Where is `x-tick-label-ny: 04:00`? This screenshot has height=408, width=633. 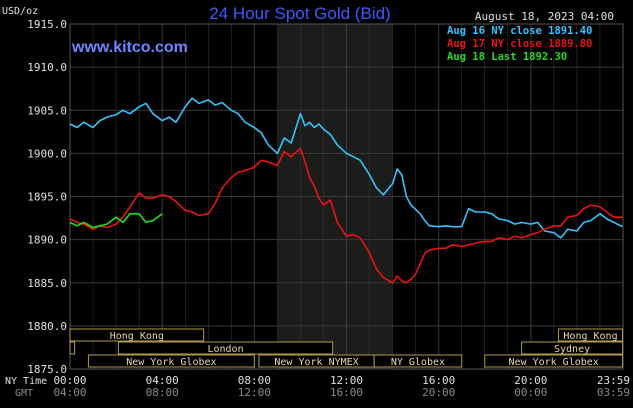
x-tick-label-ny: 04:00 is located at coordinates (162, 380).